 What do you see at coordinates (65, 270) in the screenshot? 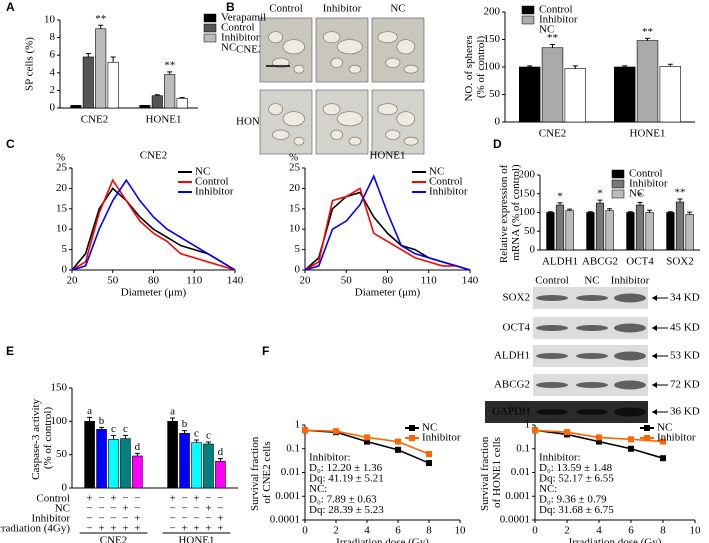
I see `y-tick-label: 0` at bounding box center [65, 270].